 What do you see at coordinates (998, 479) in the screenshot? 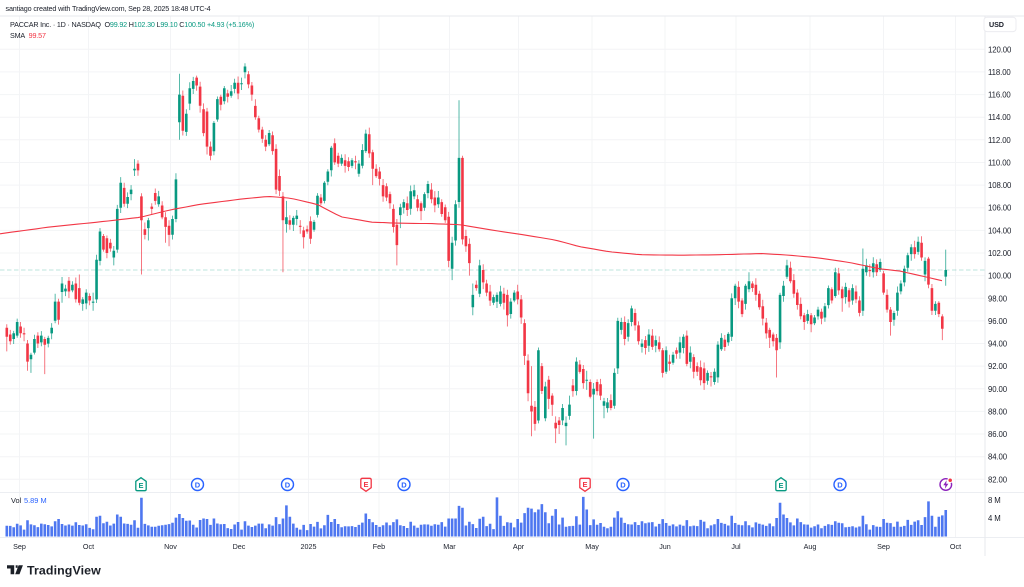
I see `svg-text: 82.00` at bounding box center [998, 479].